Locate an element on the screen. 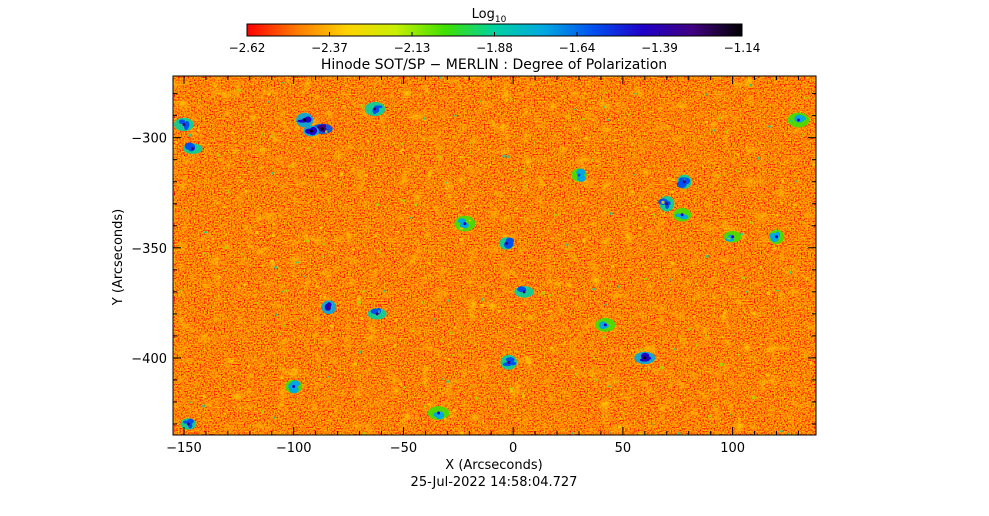  x-tick-label: 0 is located at coordinates (513, 448).